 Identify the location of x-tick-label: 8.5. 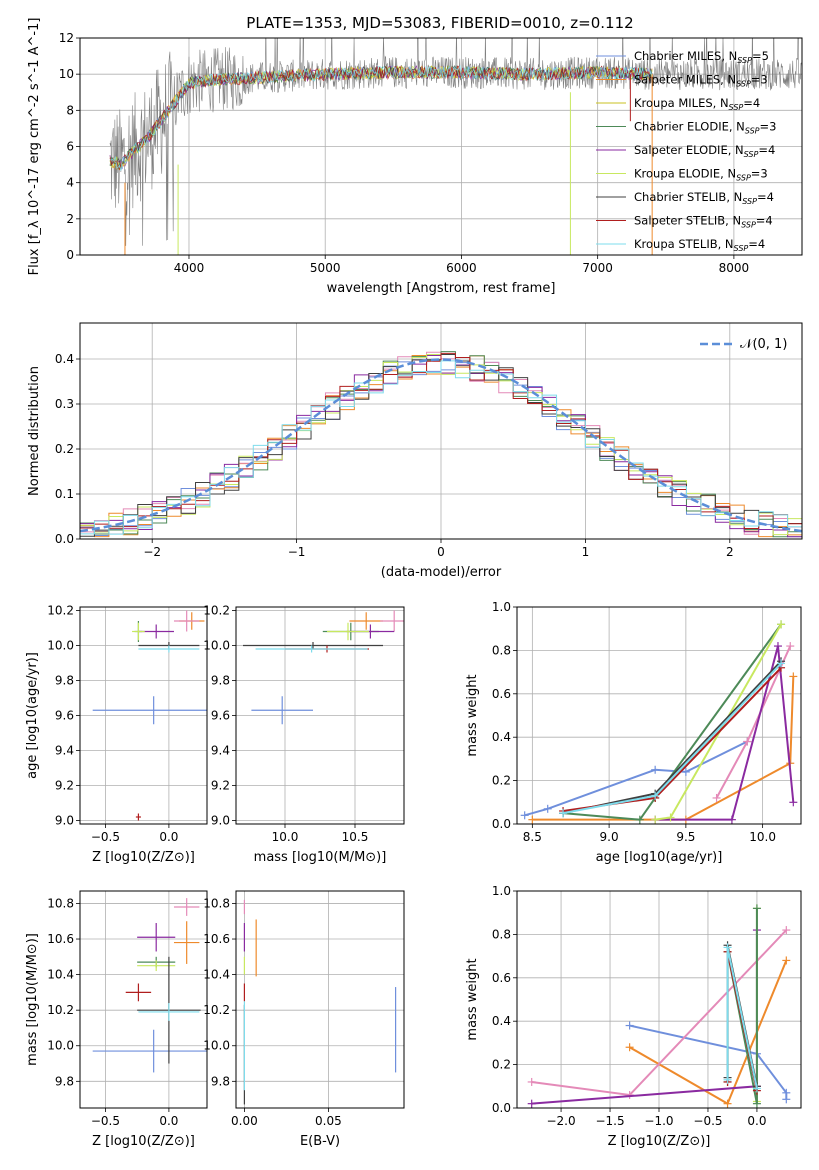
(532, 837).